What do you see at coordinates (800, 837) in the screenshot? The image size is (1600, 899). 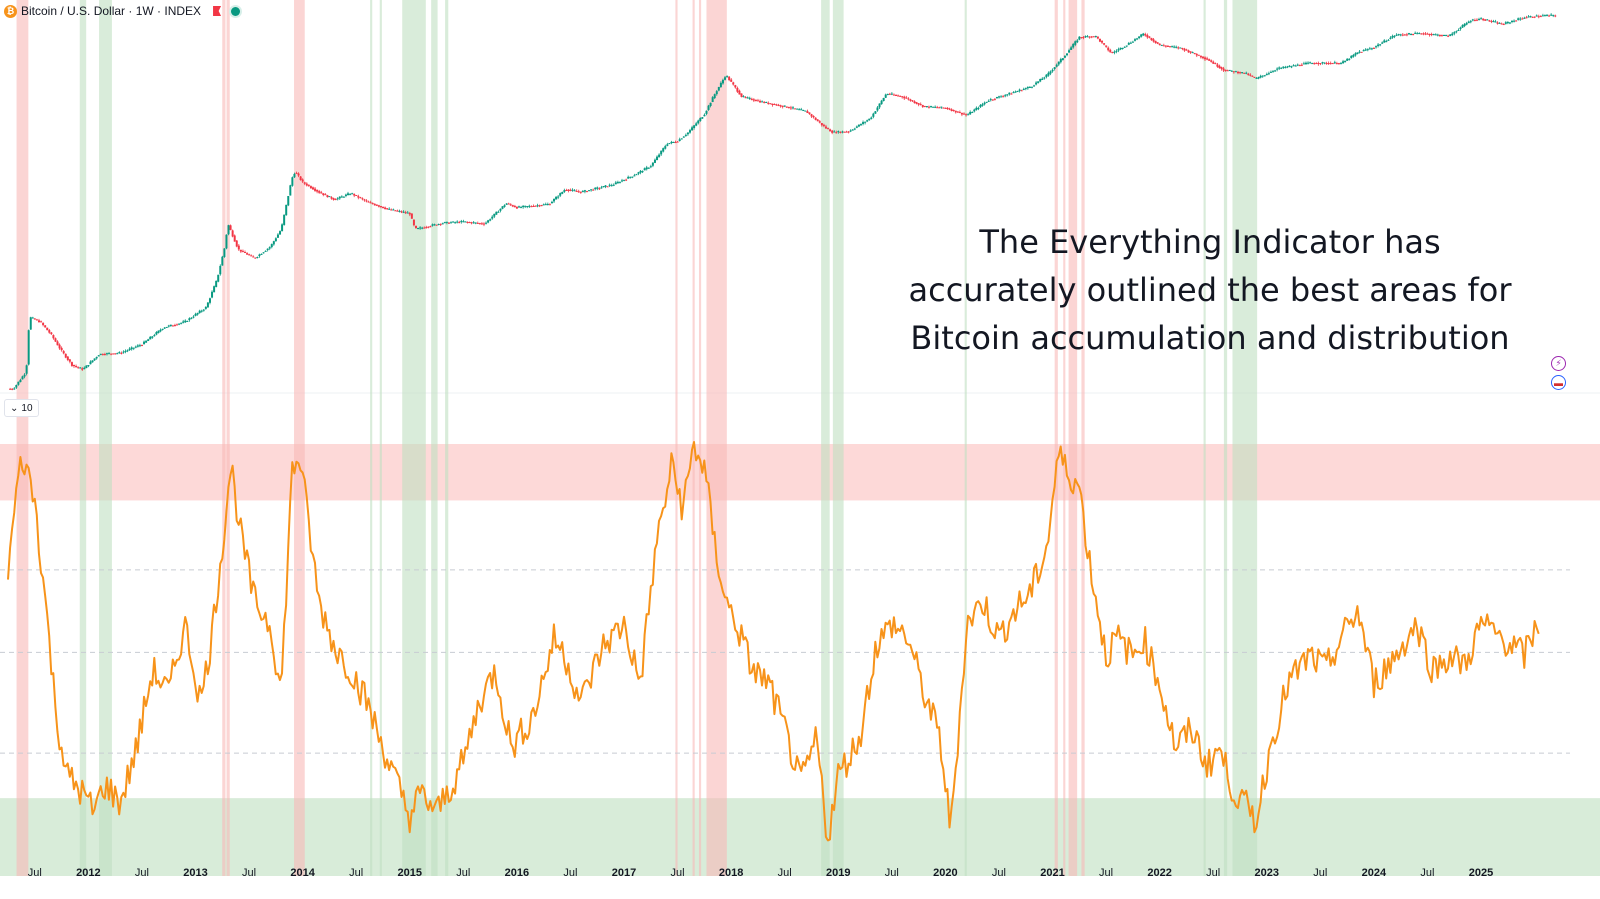 I see `accumulation-band` at bounding box center [800, 837].